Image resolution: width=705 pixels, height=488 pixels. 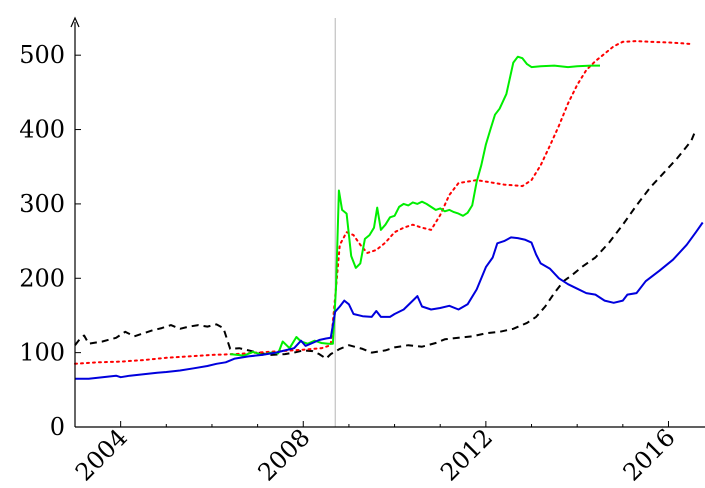 I want to click on x-tick-label-2016: 2016, so click(x=649, y=454).